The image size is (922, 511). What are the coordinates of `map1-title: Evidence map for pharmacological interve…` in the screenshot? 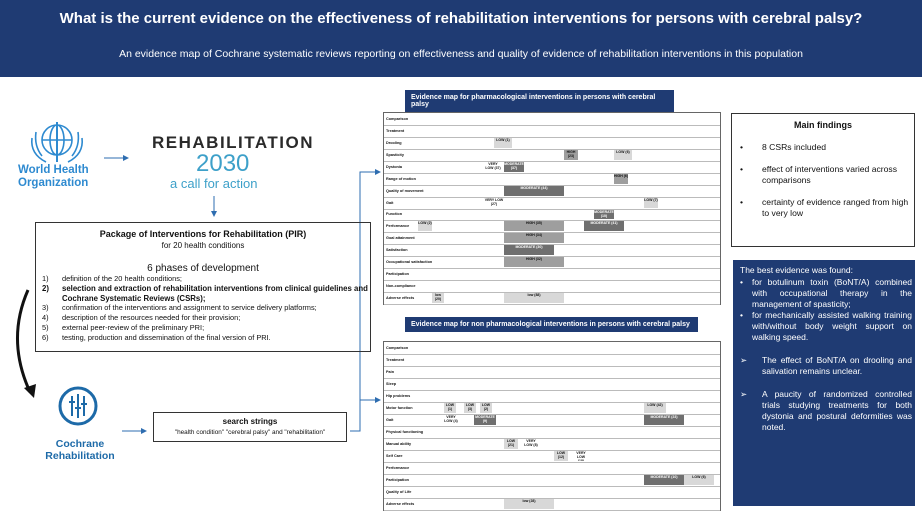 It's located at (539, 101).